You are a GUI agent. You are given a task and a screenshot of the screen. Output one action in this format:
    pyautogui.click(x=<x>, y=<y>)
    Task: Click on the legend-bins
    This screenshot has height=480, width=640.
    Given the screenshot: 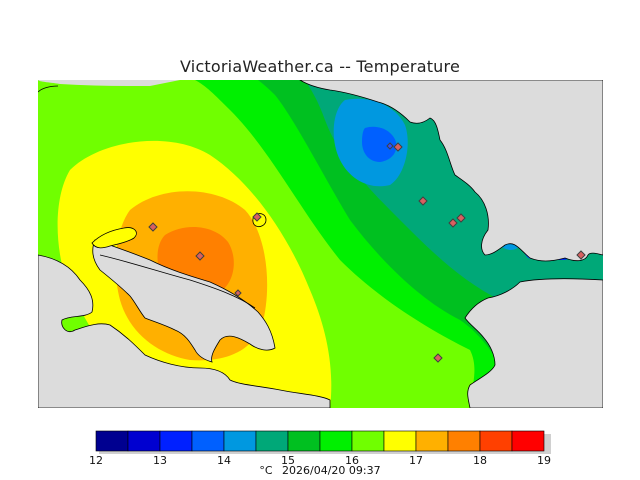 What is the action you would take?
    pyautogui.click(x=323, y=442)
    